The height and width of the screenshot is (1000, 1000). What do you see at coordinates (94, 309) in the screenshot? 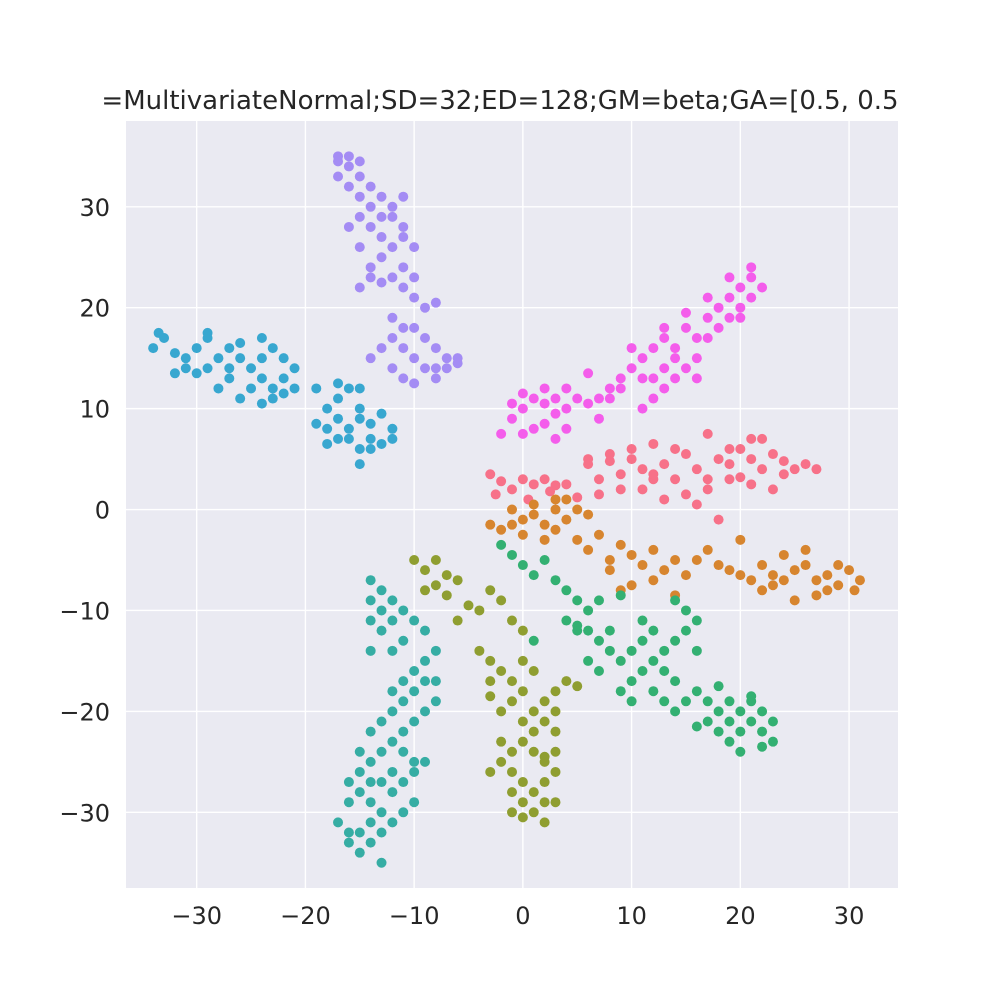
I see `y-tick-label: 20` at bounding box center [94, 309].